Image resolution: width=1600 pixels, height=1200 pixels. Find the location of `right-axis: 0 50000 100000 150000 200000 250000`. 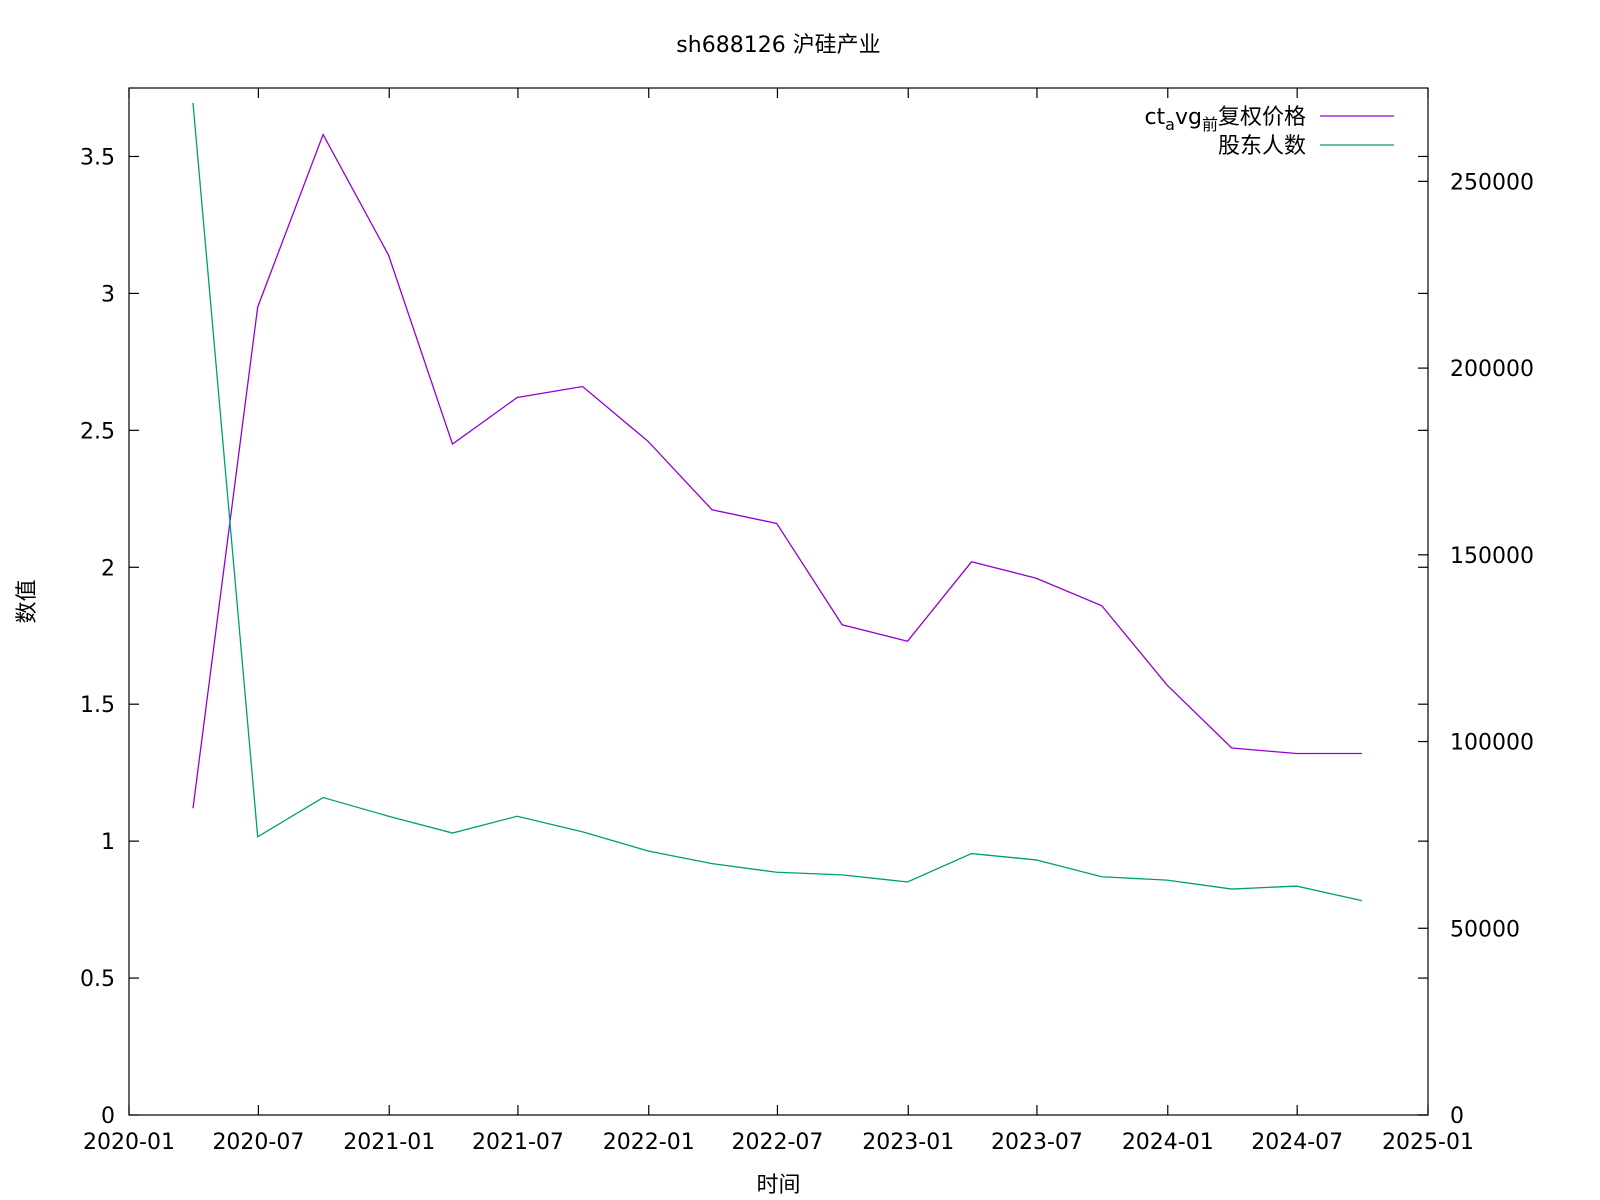

right-axis: 0 50000 100000 150000 200000 250000 is located at coordinates (1476, 649).